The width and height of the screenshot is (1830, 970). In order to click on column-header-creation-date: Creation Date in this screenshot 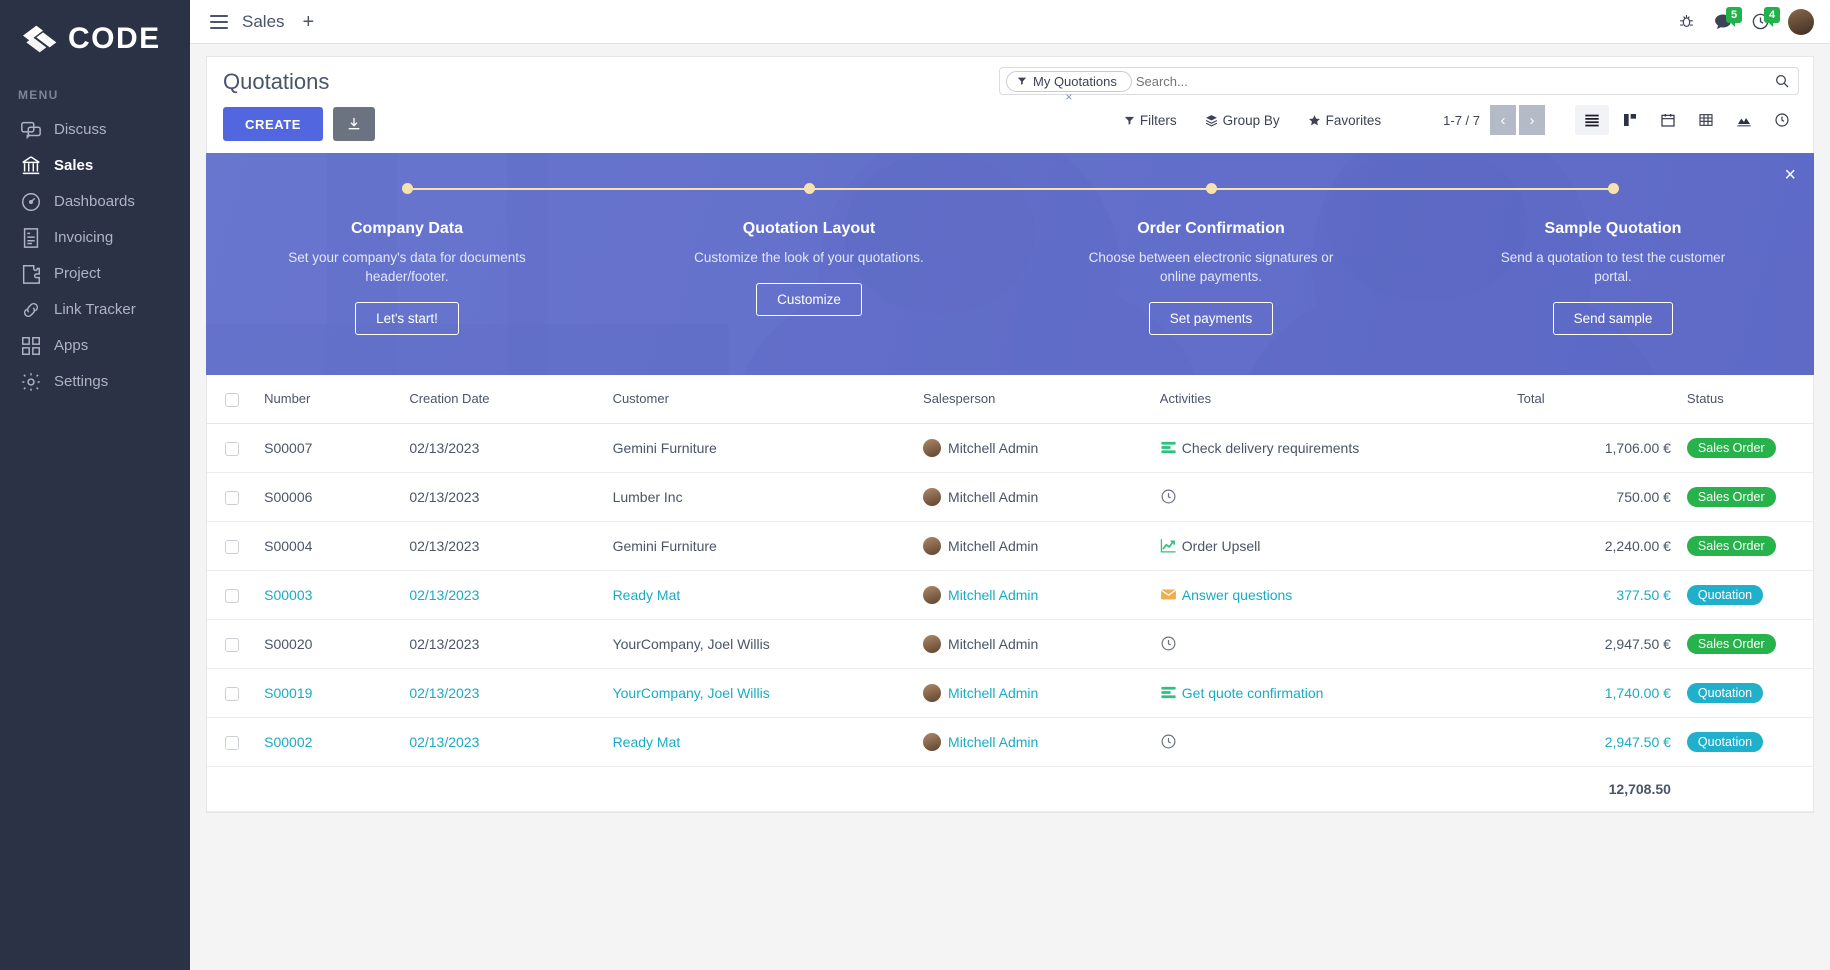, I will do `click(503, 399)`.